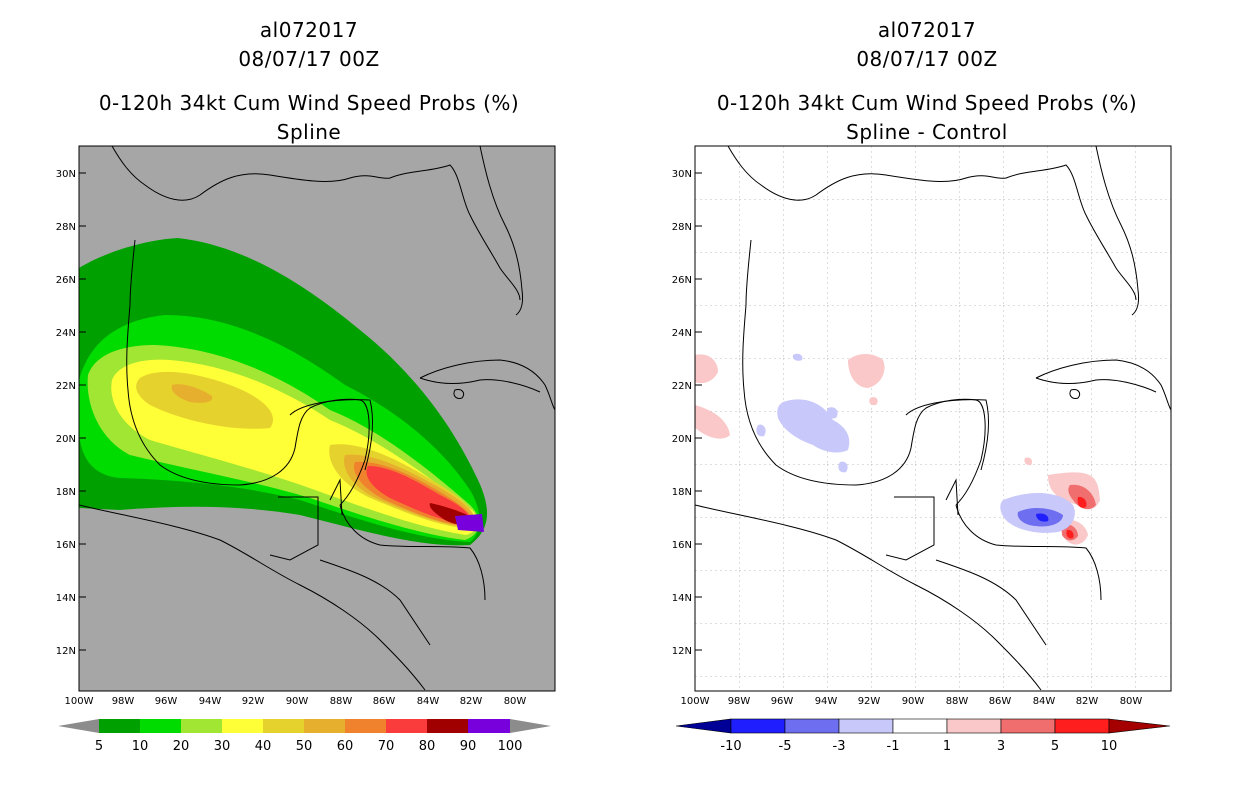  Describe the element at coordinates (386, 746) in the screenshot. I see `colorbar-label: 70` at that location.